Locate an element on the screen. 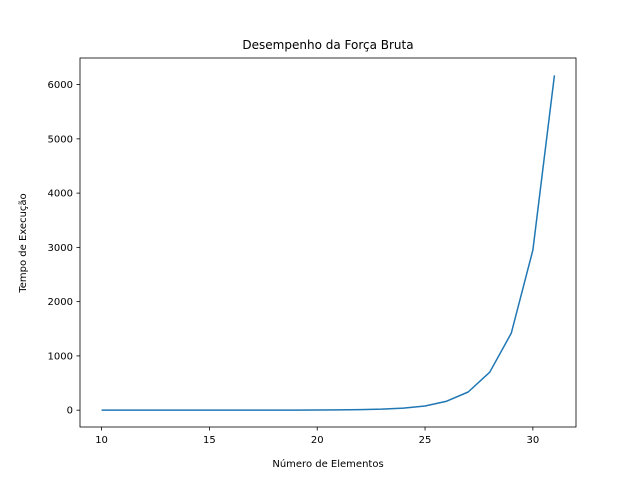 Image resolution: width=640 pixels, height=480 pixels. x-axis-title: Número de Elementos is located at coordinates (327, 464).